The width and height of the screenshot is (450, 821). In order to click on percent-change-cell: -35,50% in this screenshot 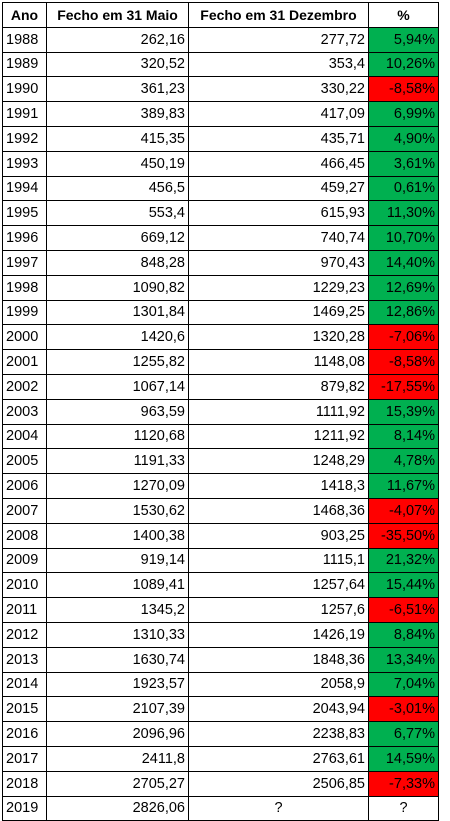, I will do `click(403, 535)`.